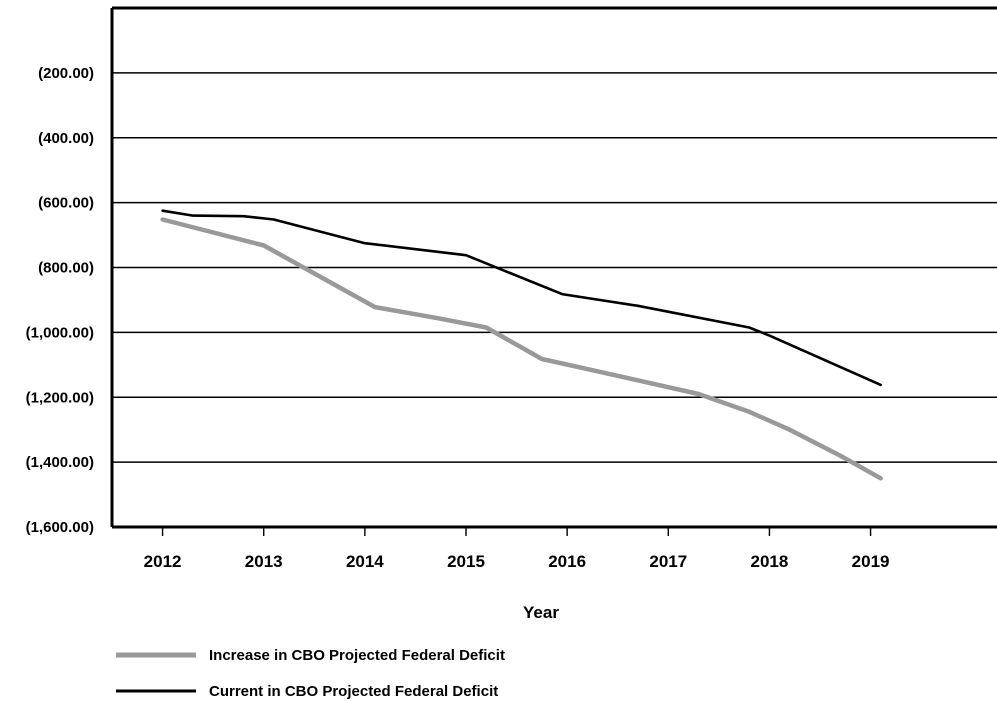 The image size is (997, 702). I want to click on x-tick-label: 2016, so click(567, 561).